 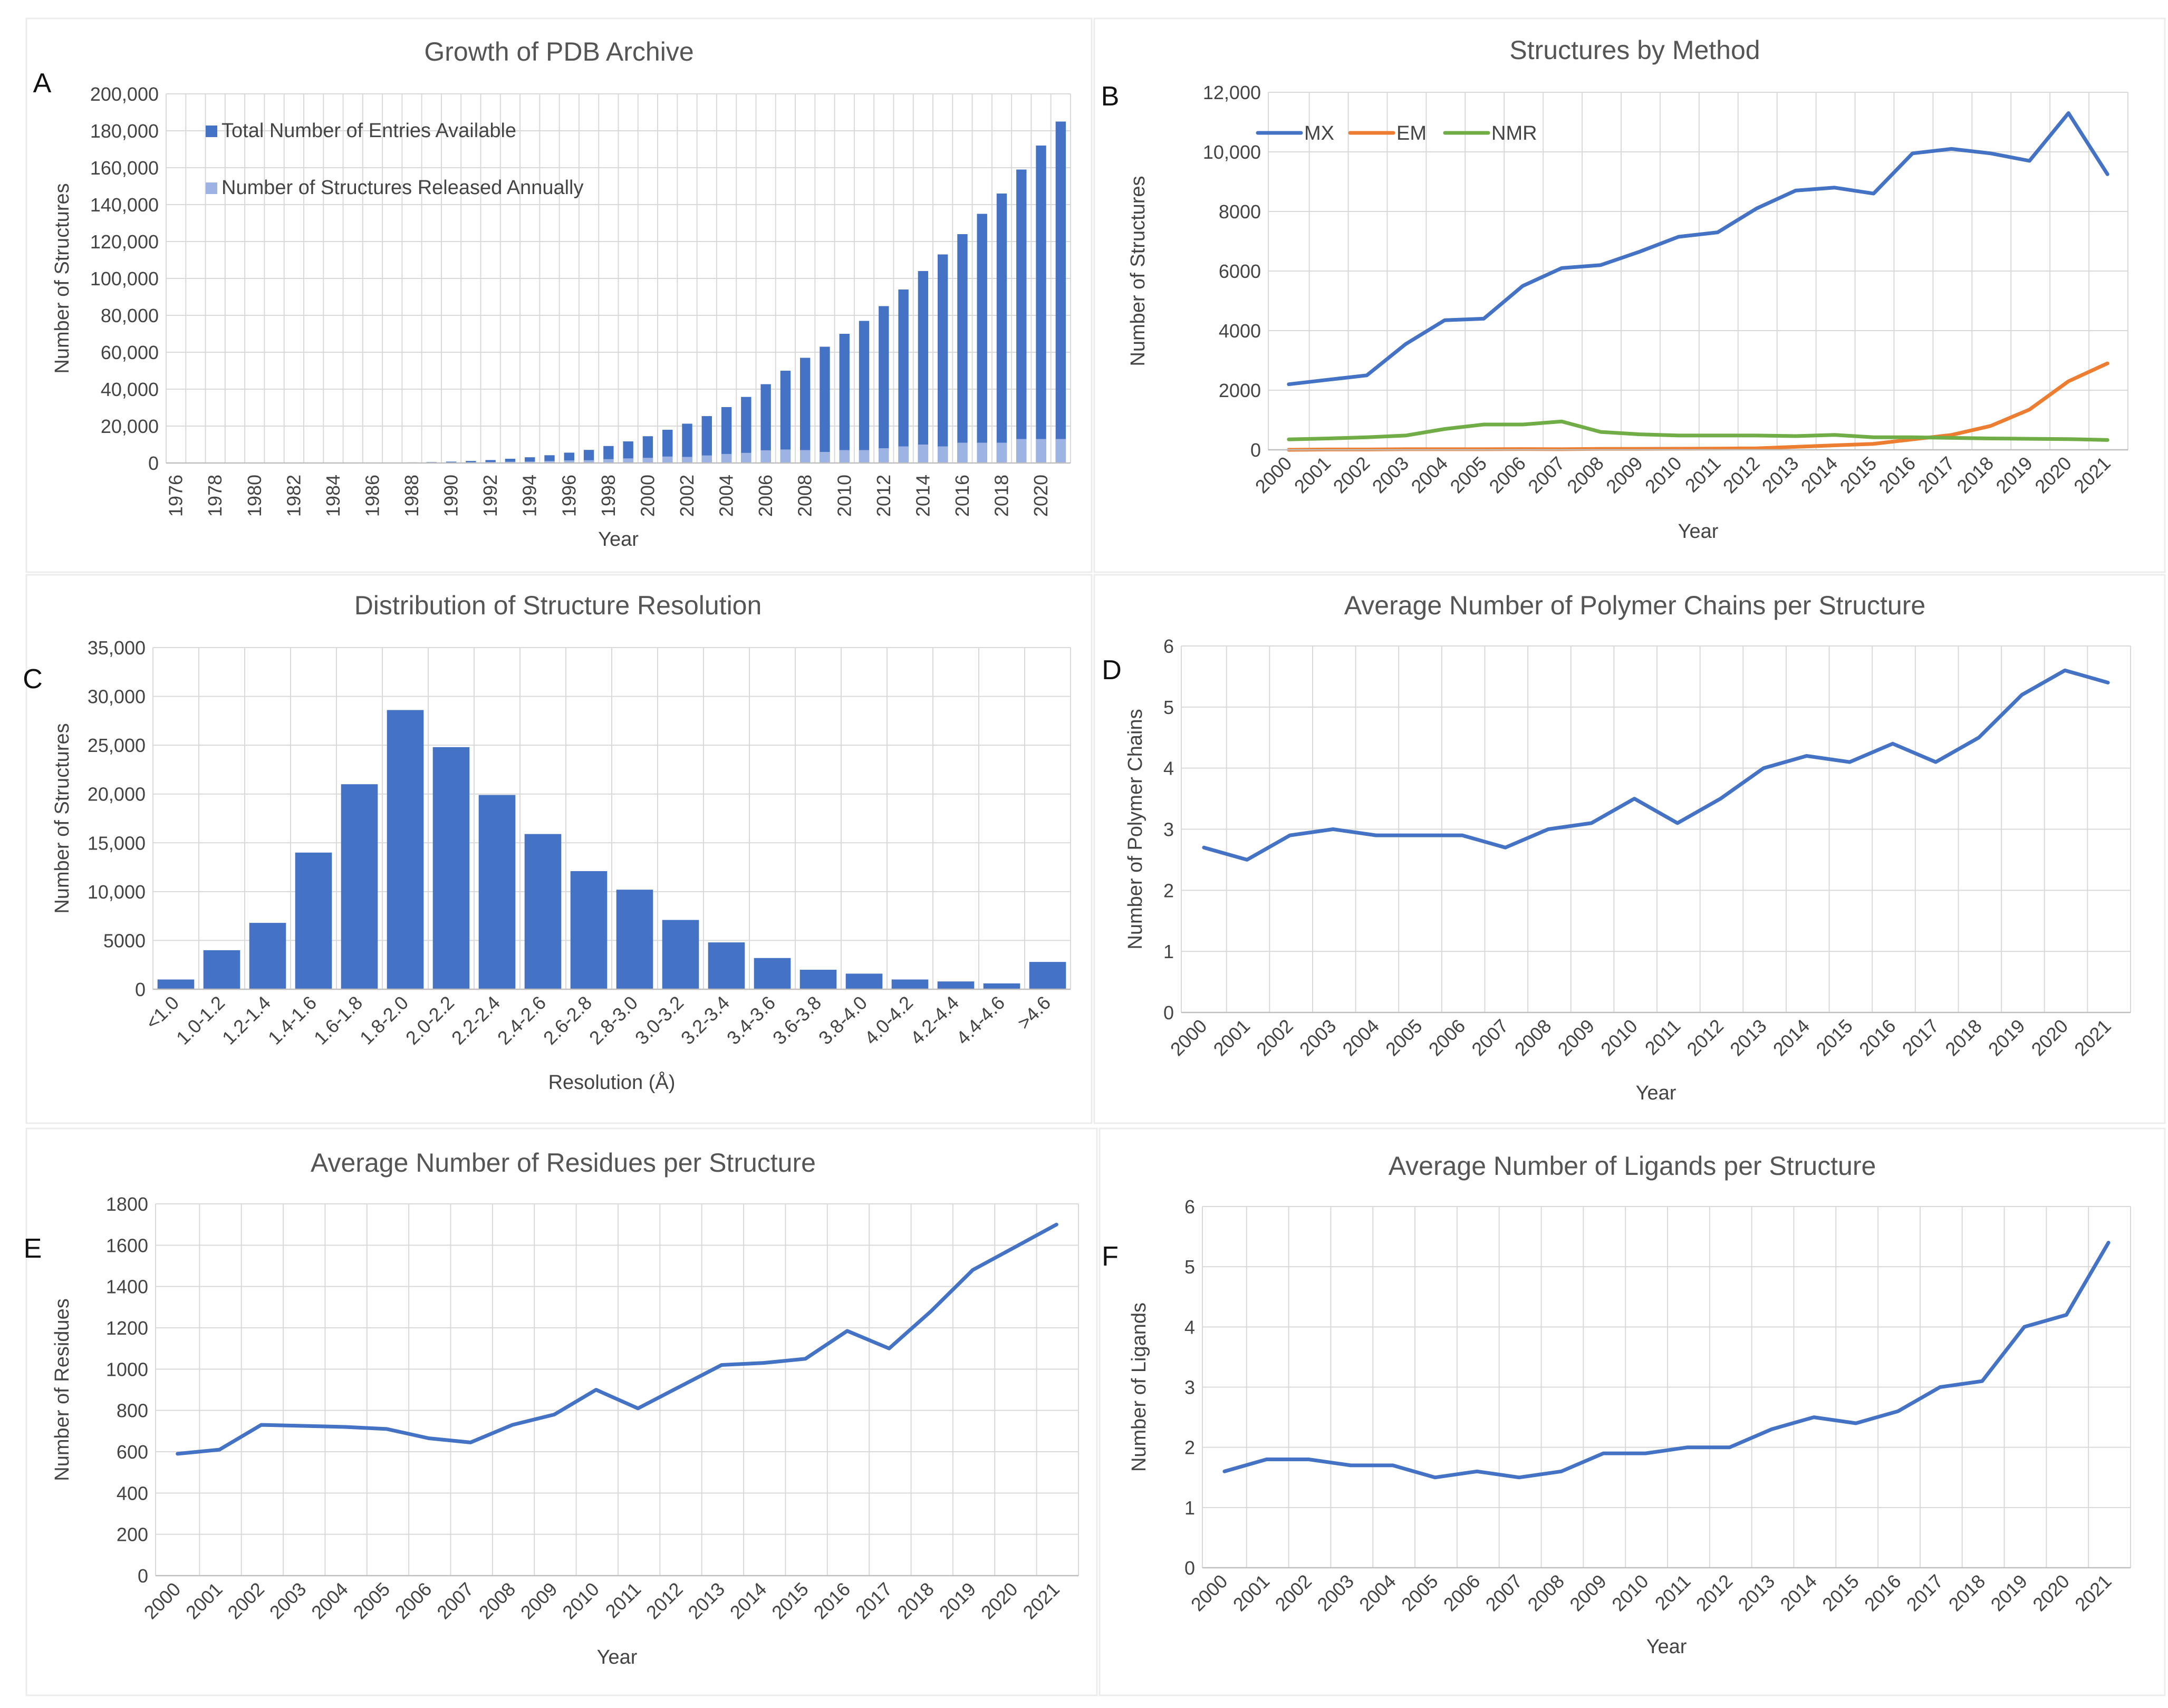 What do you see at coordinates (117, 843) in the screenshot?
I see `y-tick-label: 15,000` at bounding box center [117, 843].